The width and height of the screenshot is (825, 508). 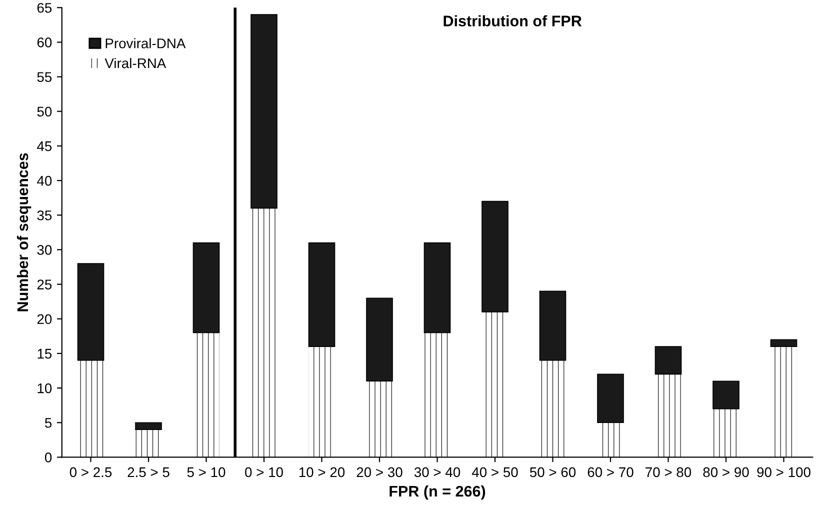 I want to click on x-tick-label: 60 > 70, so click(x=611, y=472).